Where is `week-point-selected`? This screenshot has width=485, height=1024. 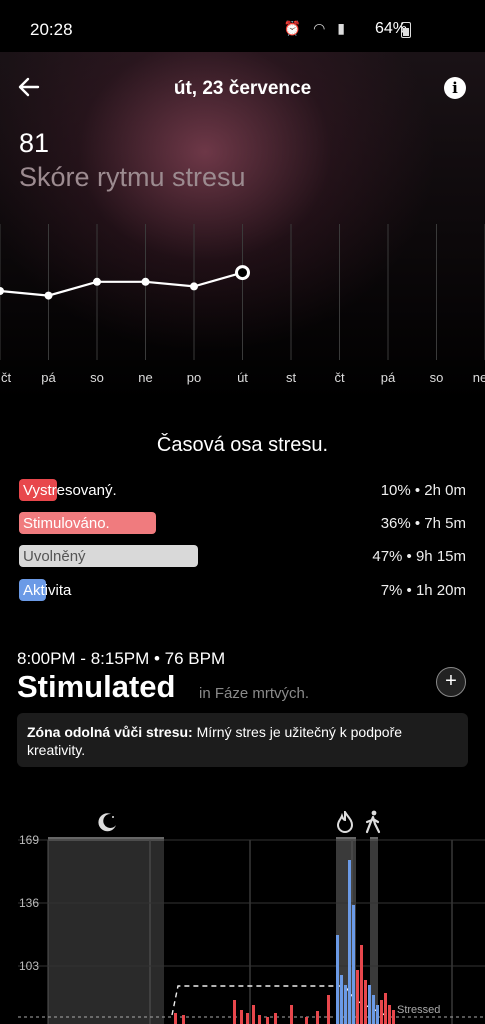 week-point-selected is located at coordinates (242, 273).